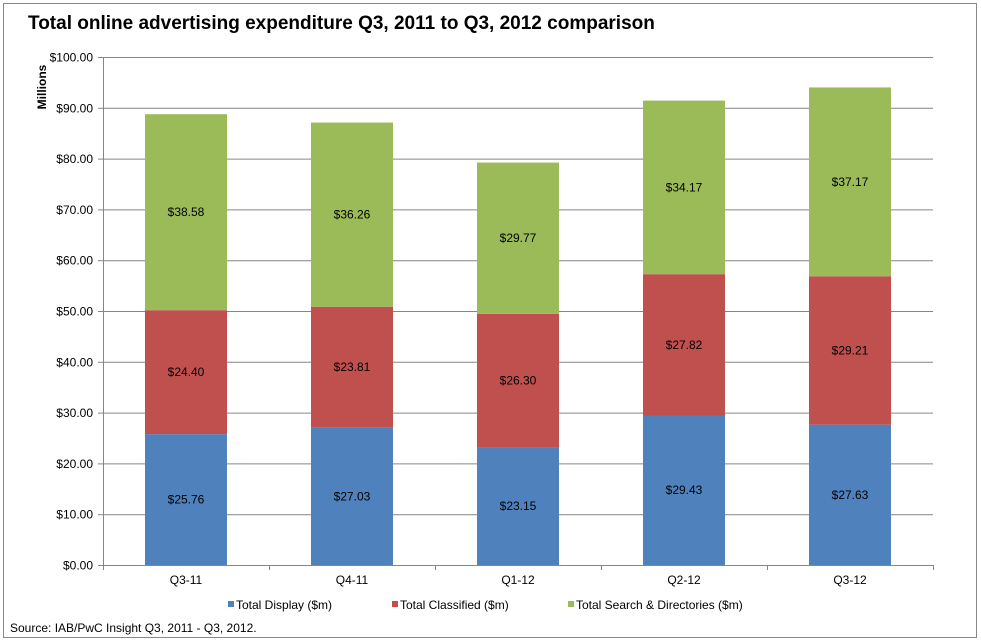 The height and width of the screenshot is (643, 981). I want to click on y-tick-label: $0.00, so click(78, 566).